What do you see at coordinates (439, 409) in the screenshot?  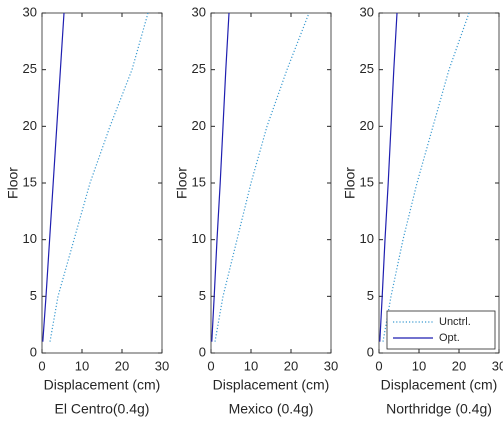 I see `subtitle: Northridge (0.4g)` at bounding box center [439, 409].